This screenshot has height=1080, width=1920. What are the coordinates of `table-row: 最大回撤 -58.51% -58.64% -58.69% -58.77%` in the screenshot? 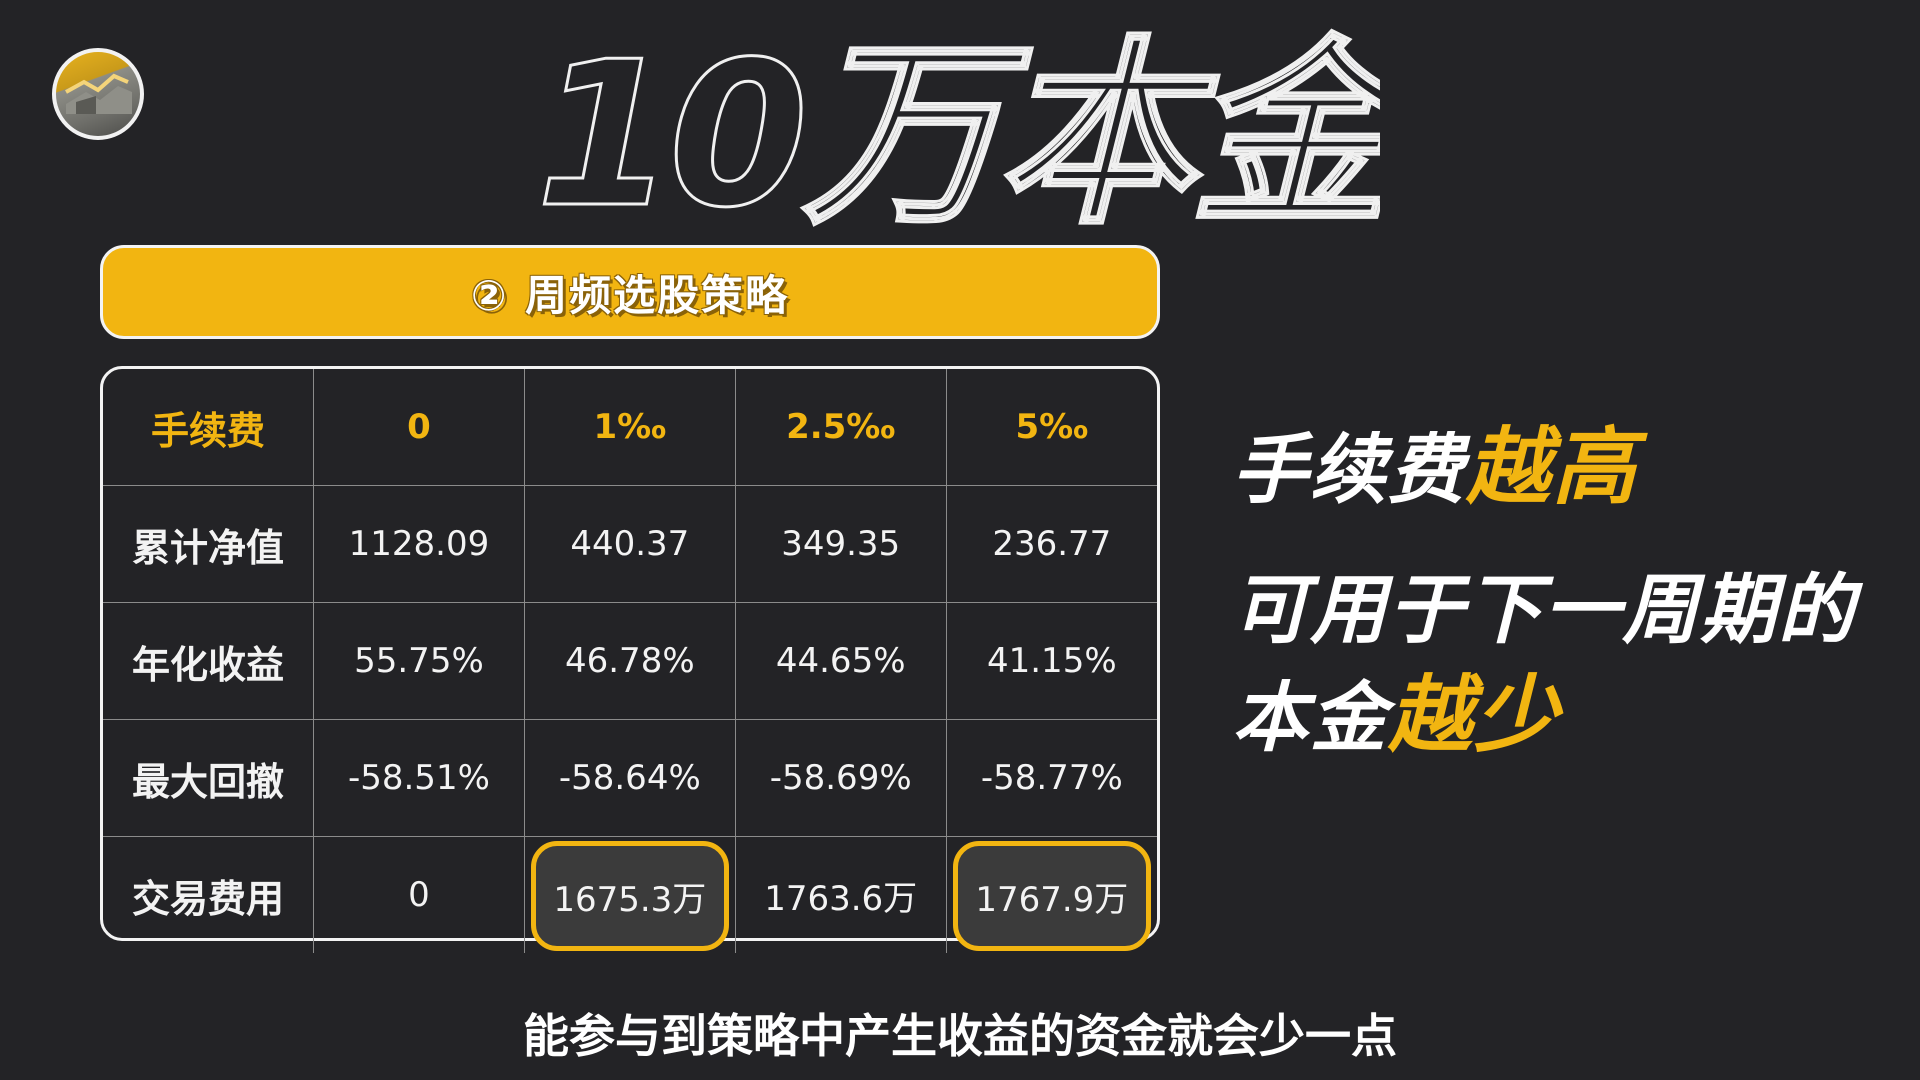 It's located at (630, 778).